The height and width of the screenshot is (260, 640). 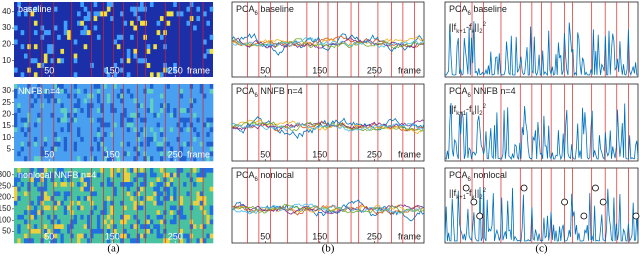 What do you see at coordinates (469, 193) in the screenshot?
I see `formula-part: -f` at bounding box center [469, 193].